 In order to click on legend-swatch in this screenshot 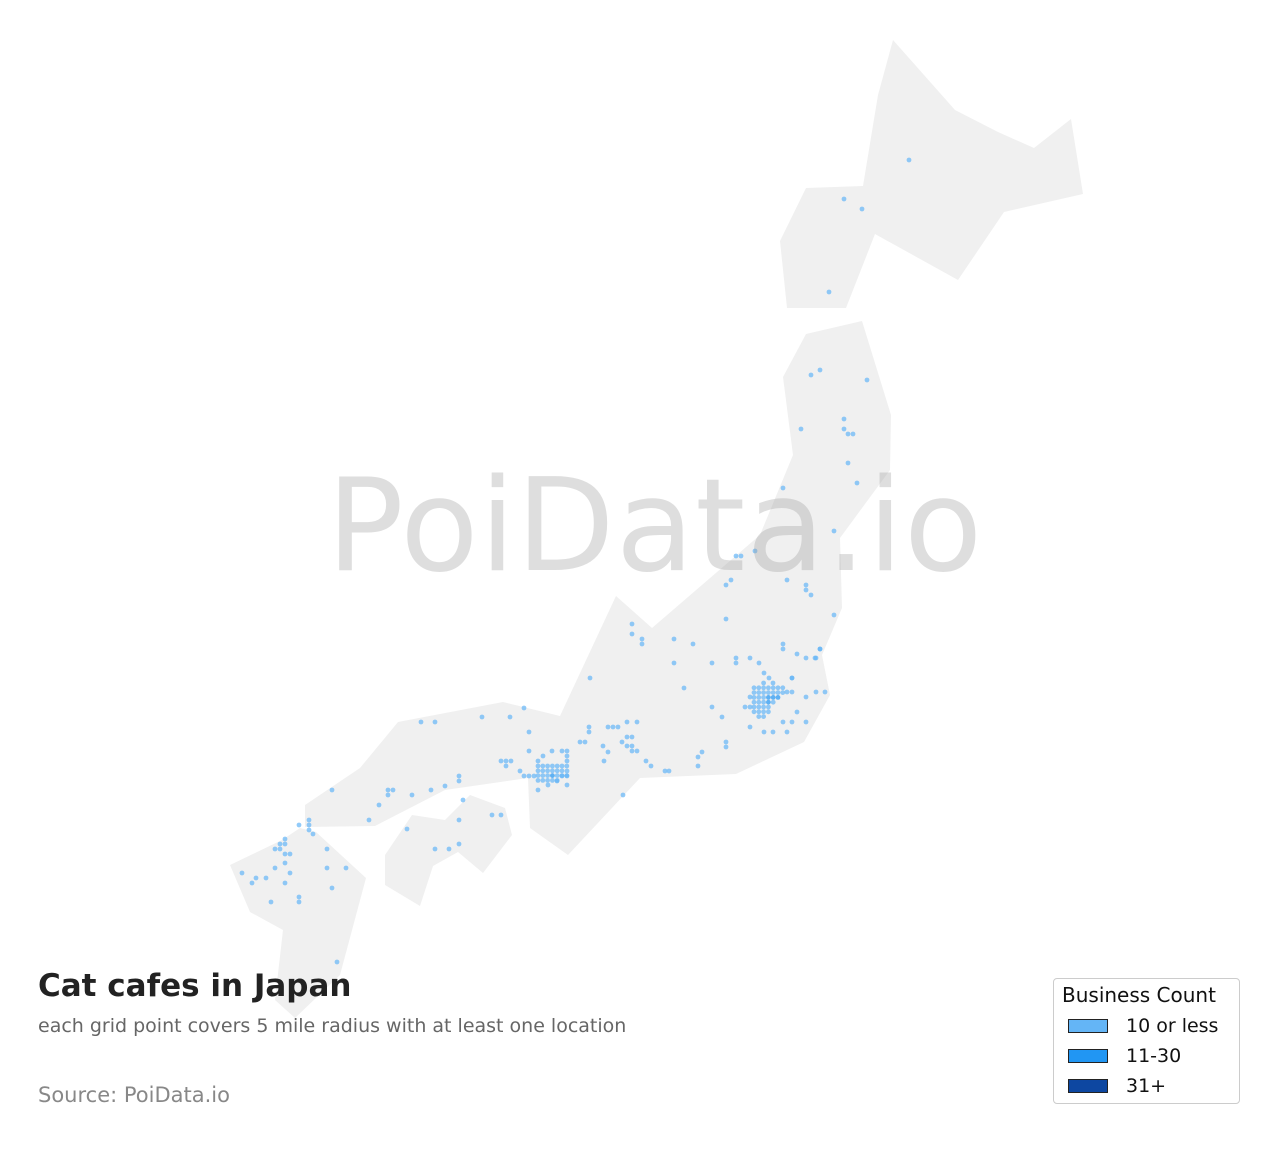, I will do `click(1088, 1056)`.